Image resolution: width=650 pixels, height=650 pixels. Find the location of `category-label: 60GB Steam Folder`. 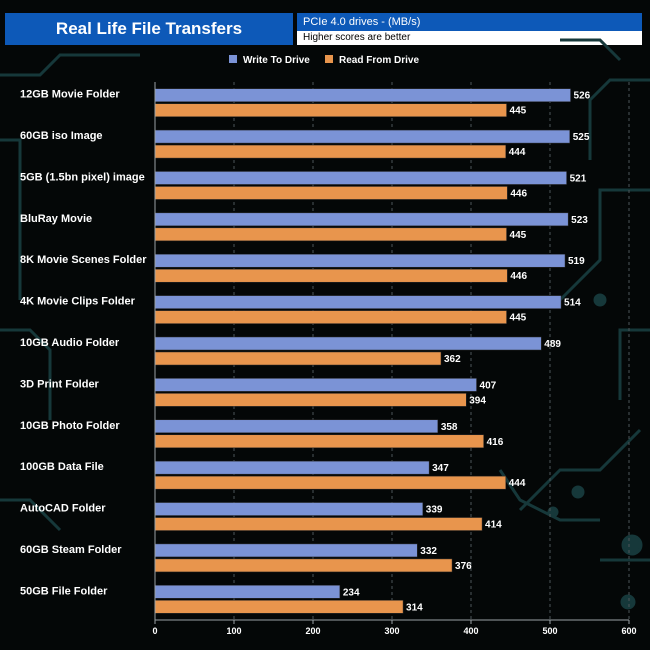

category-label: 60GB Steam Folder is located at coordinates (71, 550).